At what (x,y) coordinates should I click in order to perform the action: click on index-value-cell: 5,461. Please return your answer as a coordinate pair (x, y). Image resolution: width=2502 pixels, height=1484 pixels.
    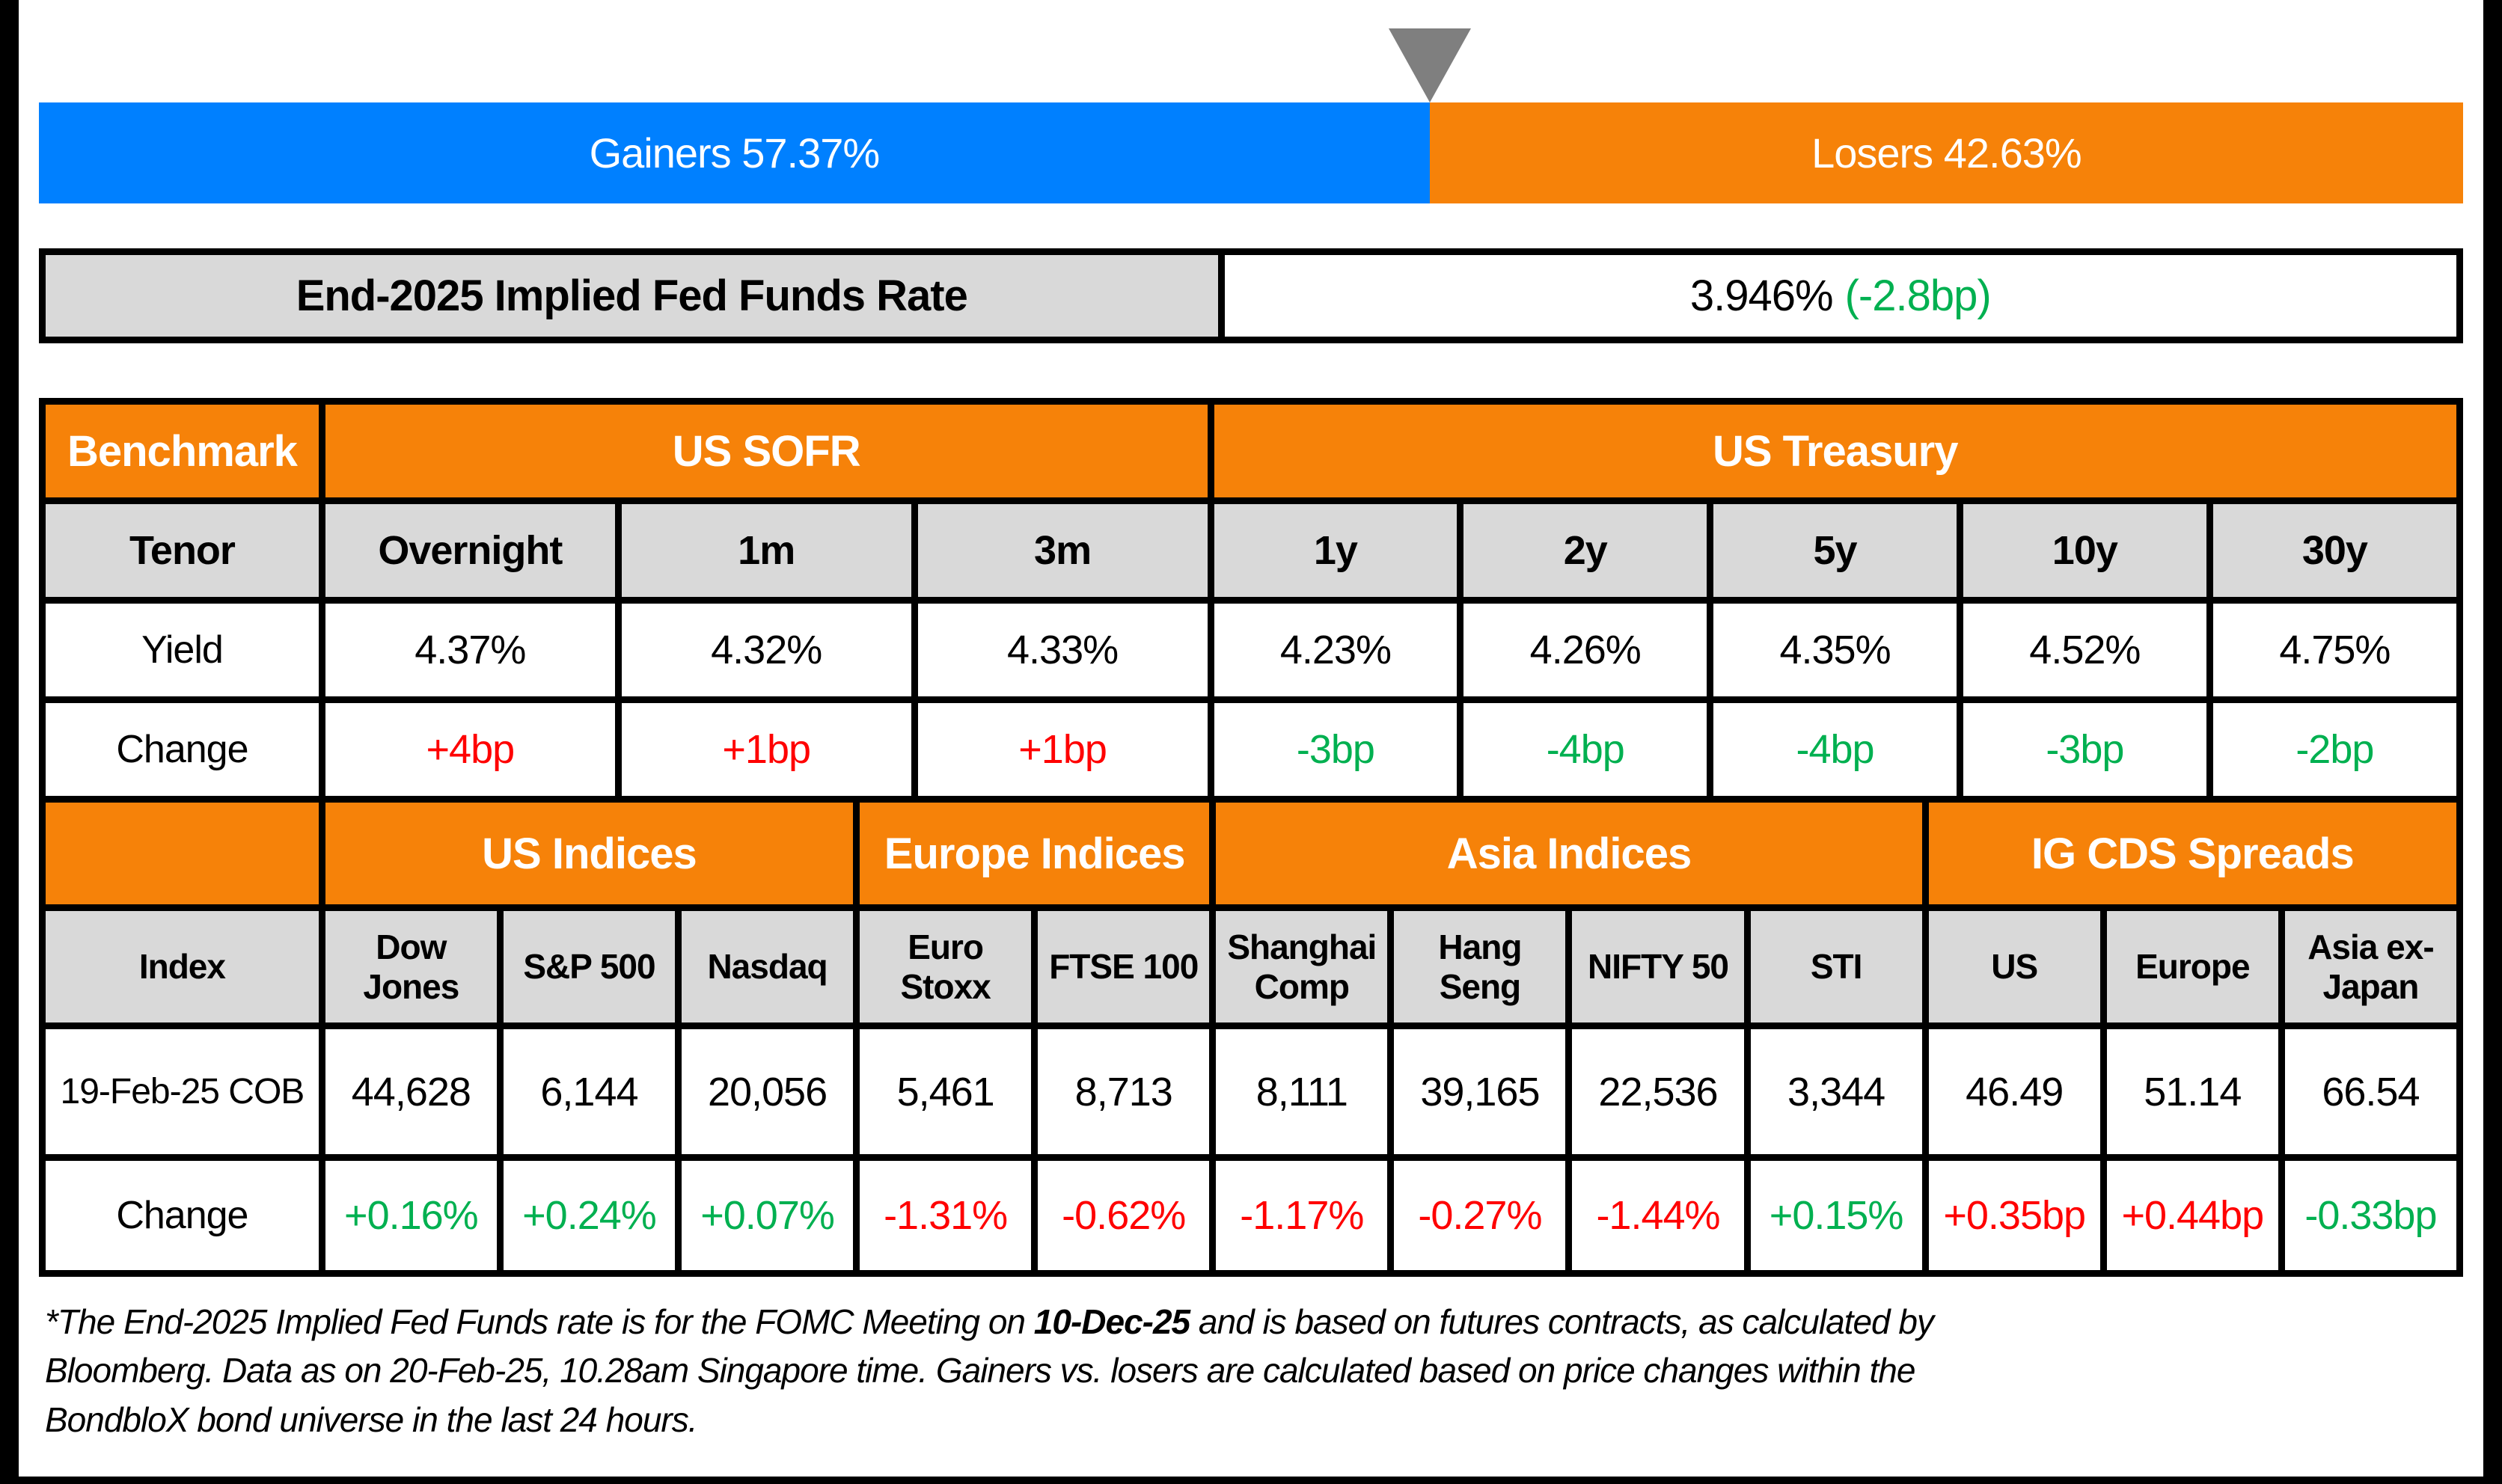
    Looking at the image, I should click on (946, 1091).